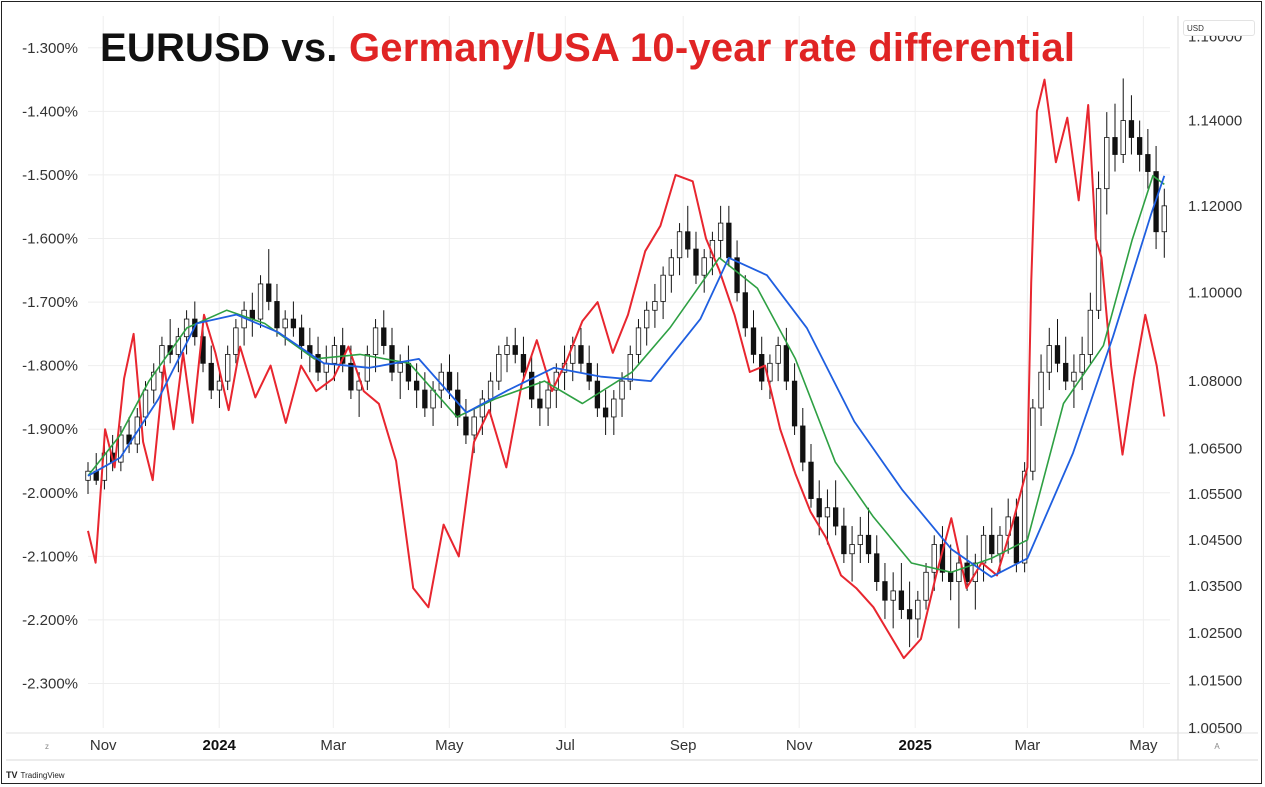 This screenshot has width=1265, height=787. I want to click on right-tick-label: 1.02500, so click(1215, 633).